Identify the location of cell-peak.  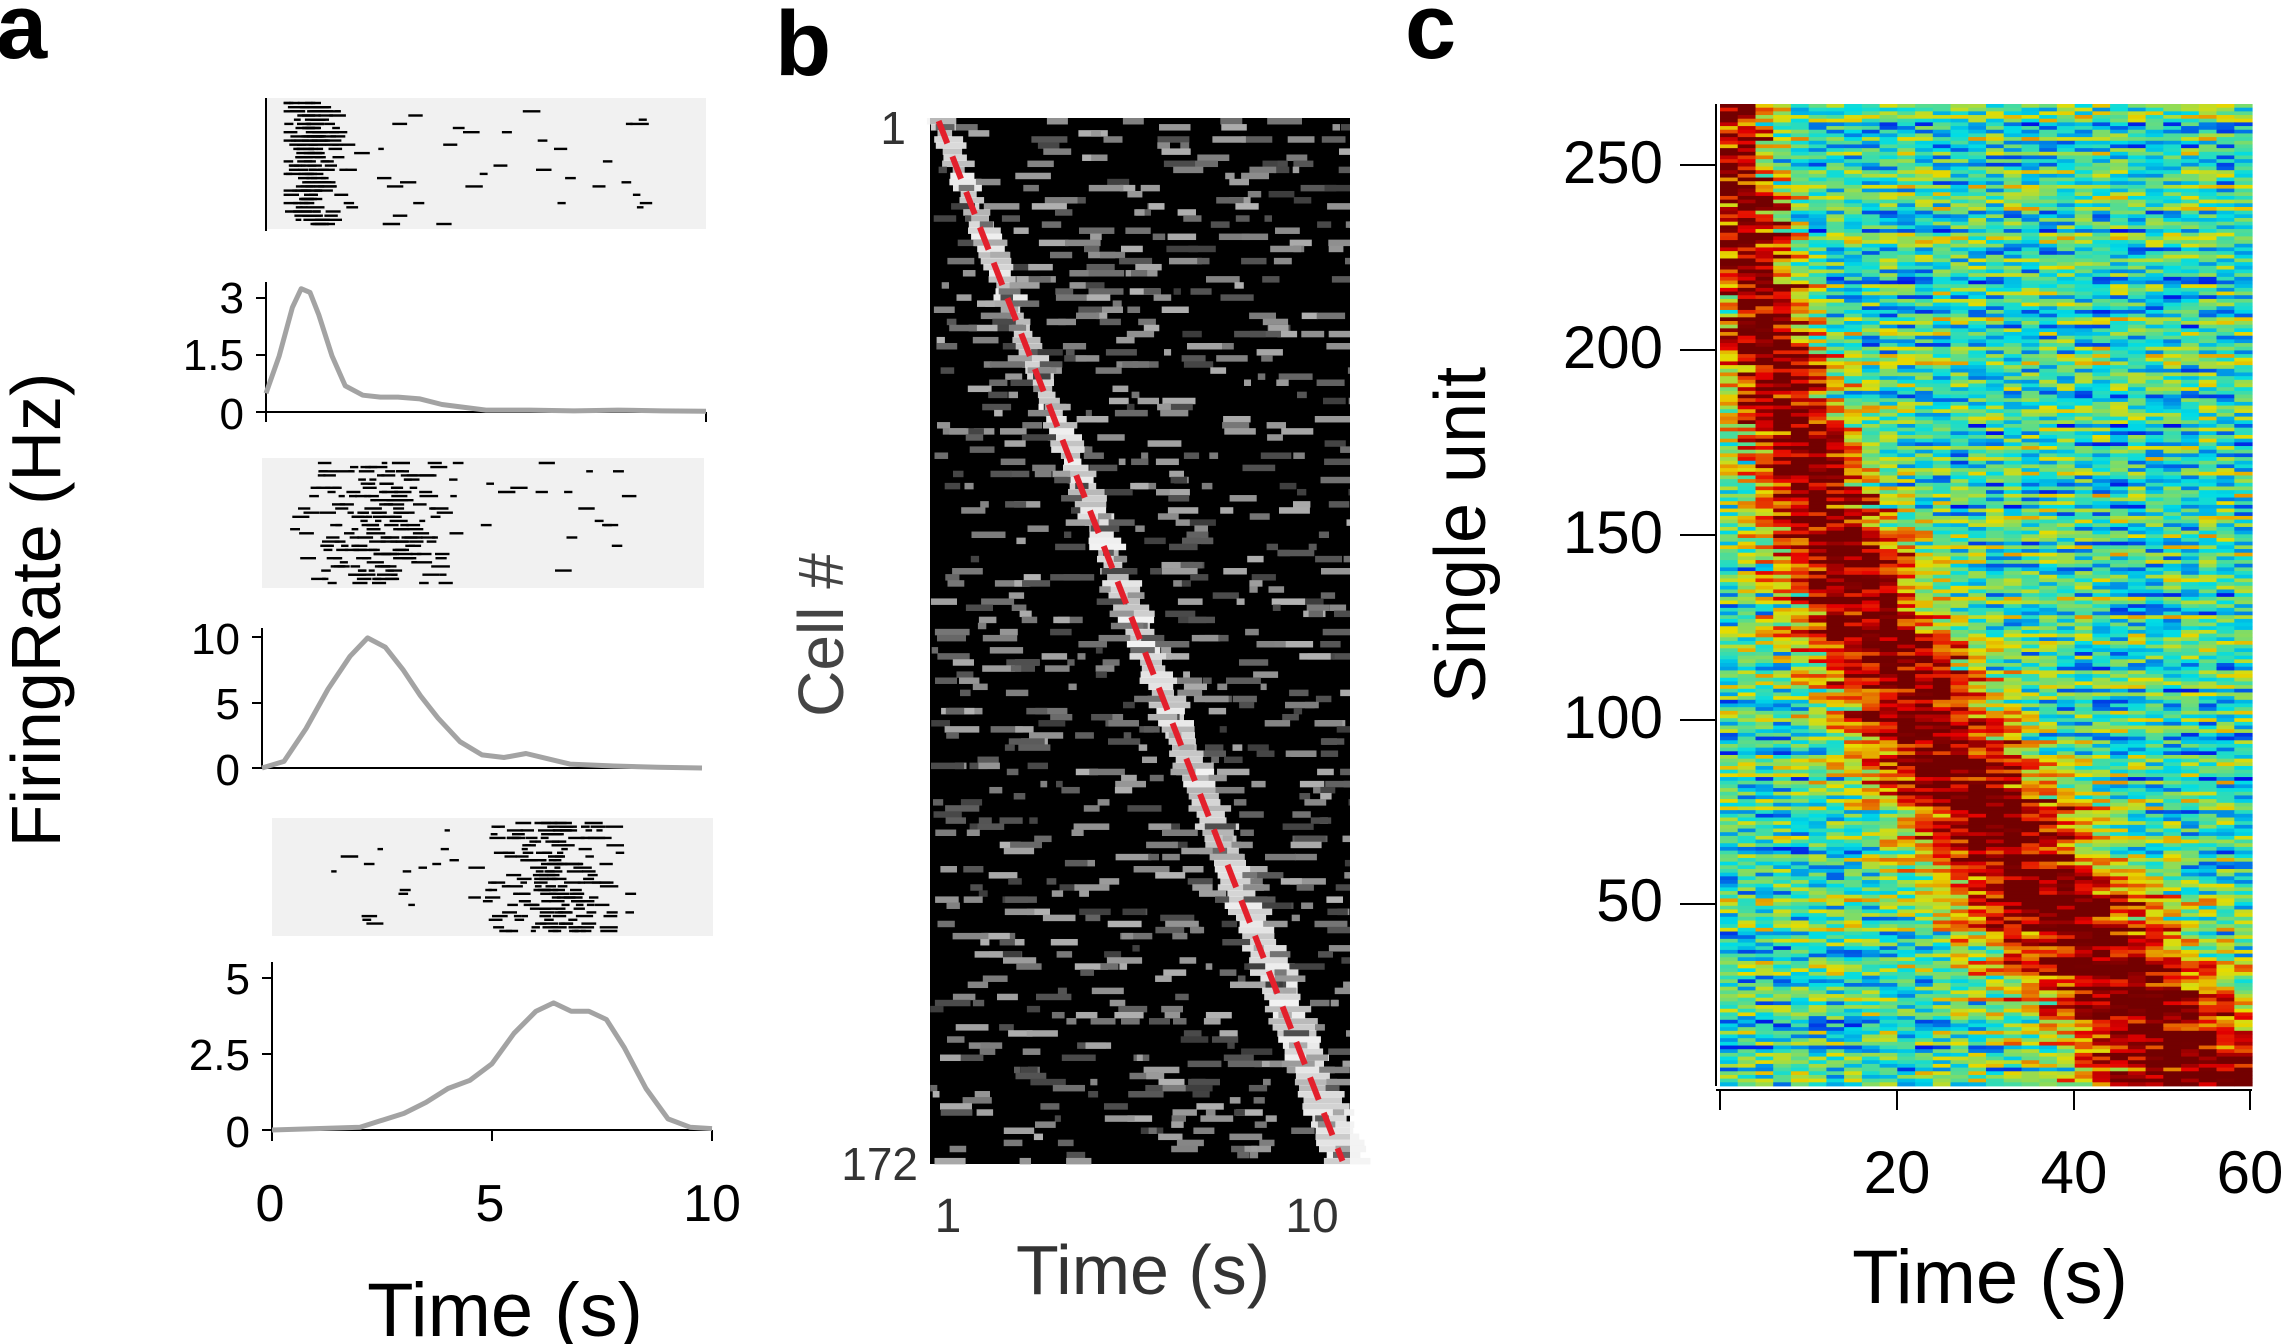
(1235, 875).